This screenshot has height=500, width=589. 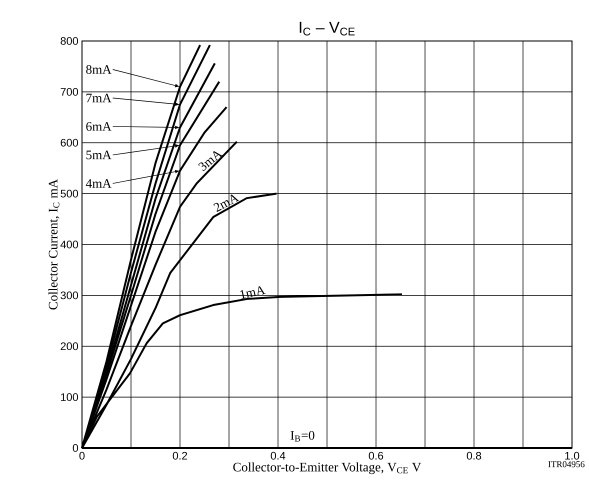 I want to click on x-axis-title: Collector-to-Emitter Voltage, V$_{CE}$ V, so click(x=327, y=468).